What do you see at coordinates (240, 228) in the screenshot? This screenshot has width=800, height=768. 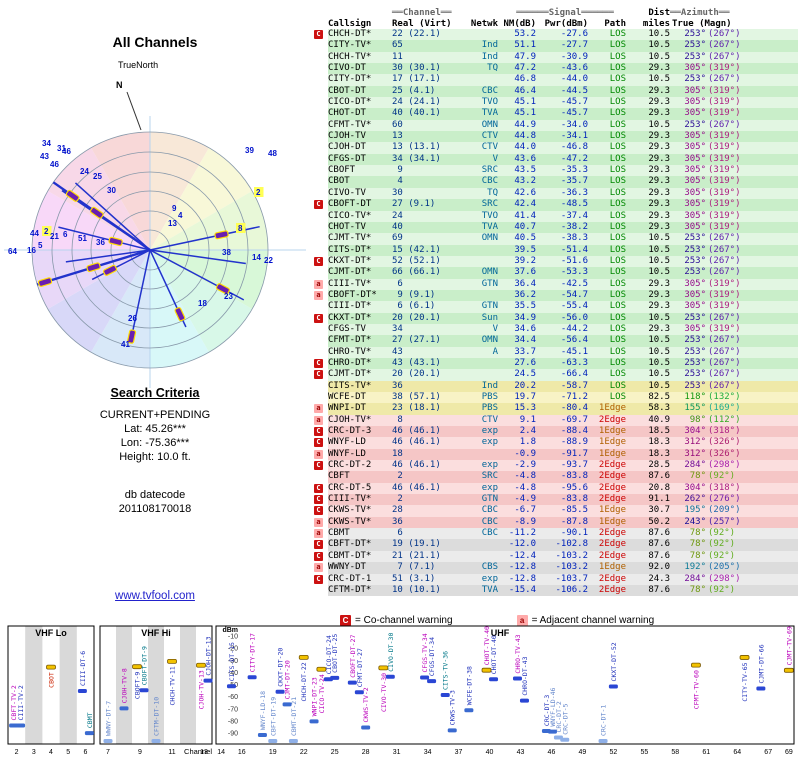 I see `svg-text: 8` at bounding box center [240, 228].